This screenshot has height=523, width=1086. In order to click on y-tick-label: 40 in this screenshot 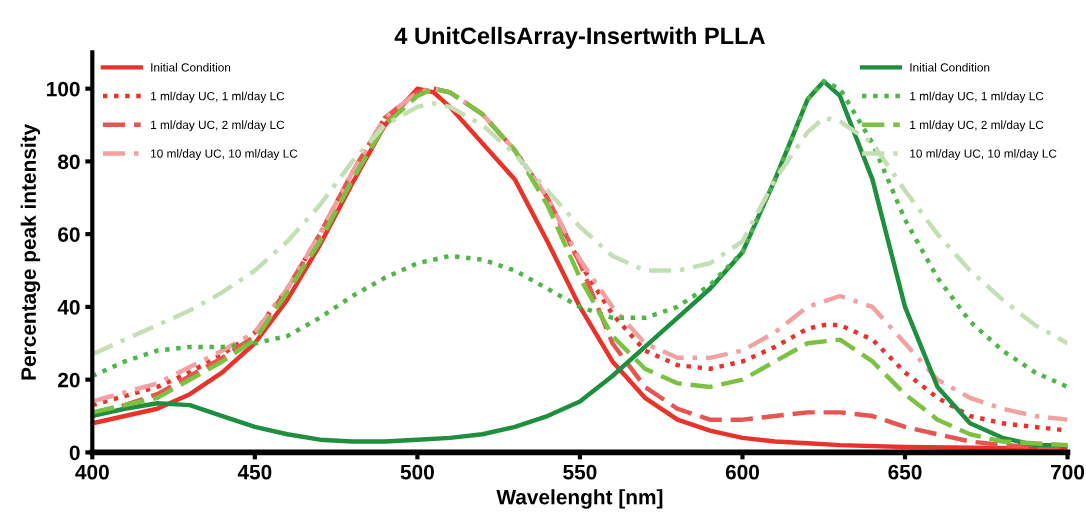, I will do `click(68, 307)`.